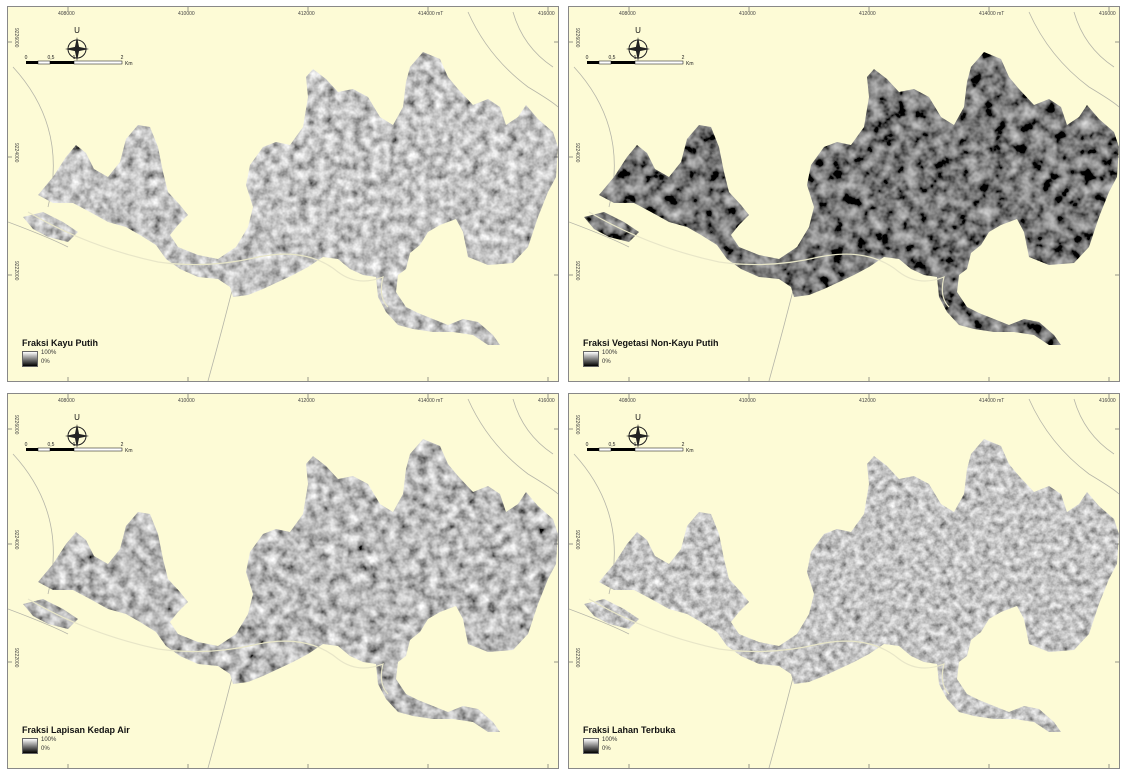 The width and height of the screenshot is (1125, 769). What do you see at coordinates (76, 730) in the screenshot?
I see `legend-title: Fraksi Lapisan Kedap Air` at bounding box center [76, 730].